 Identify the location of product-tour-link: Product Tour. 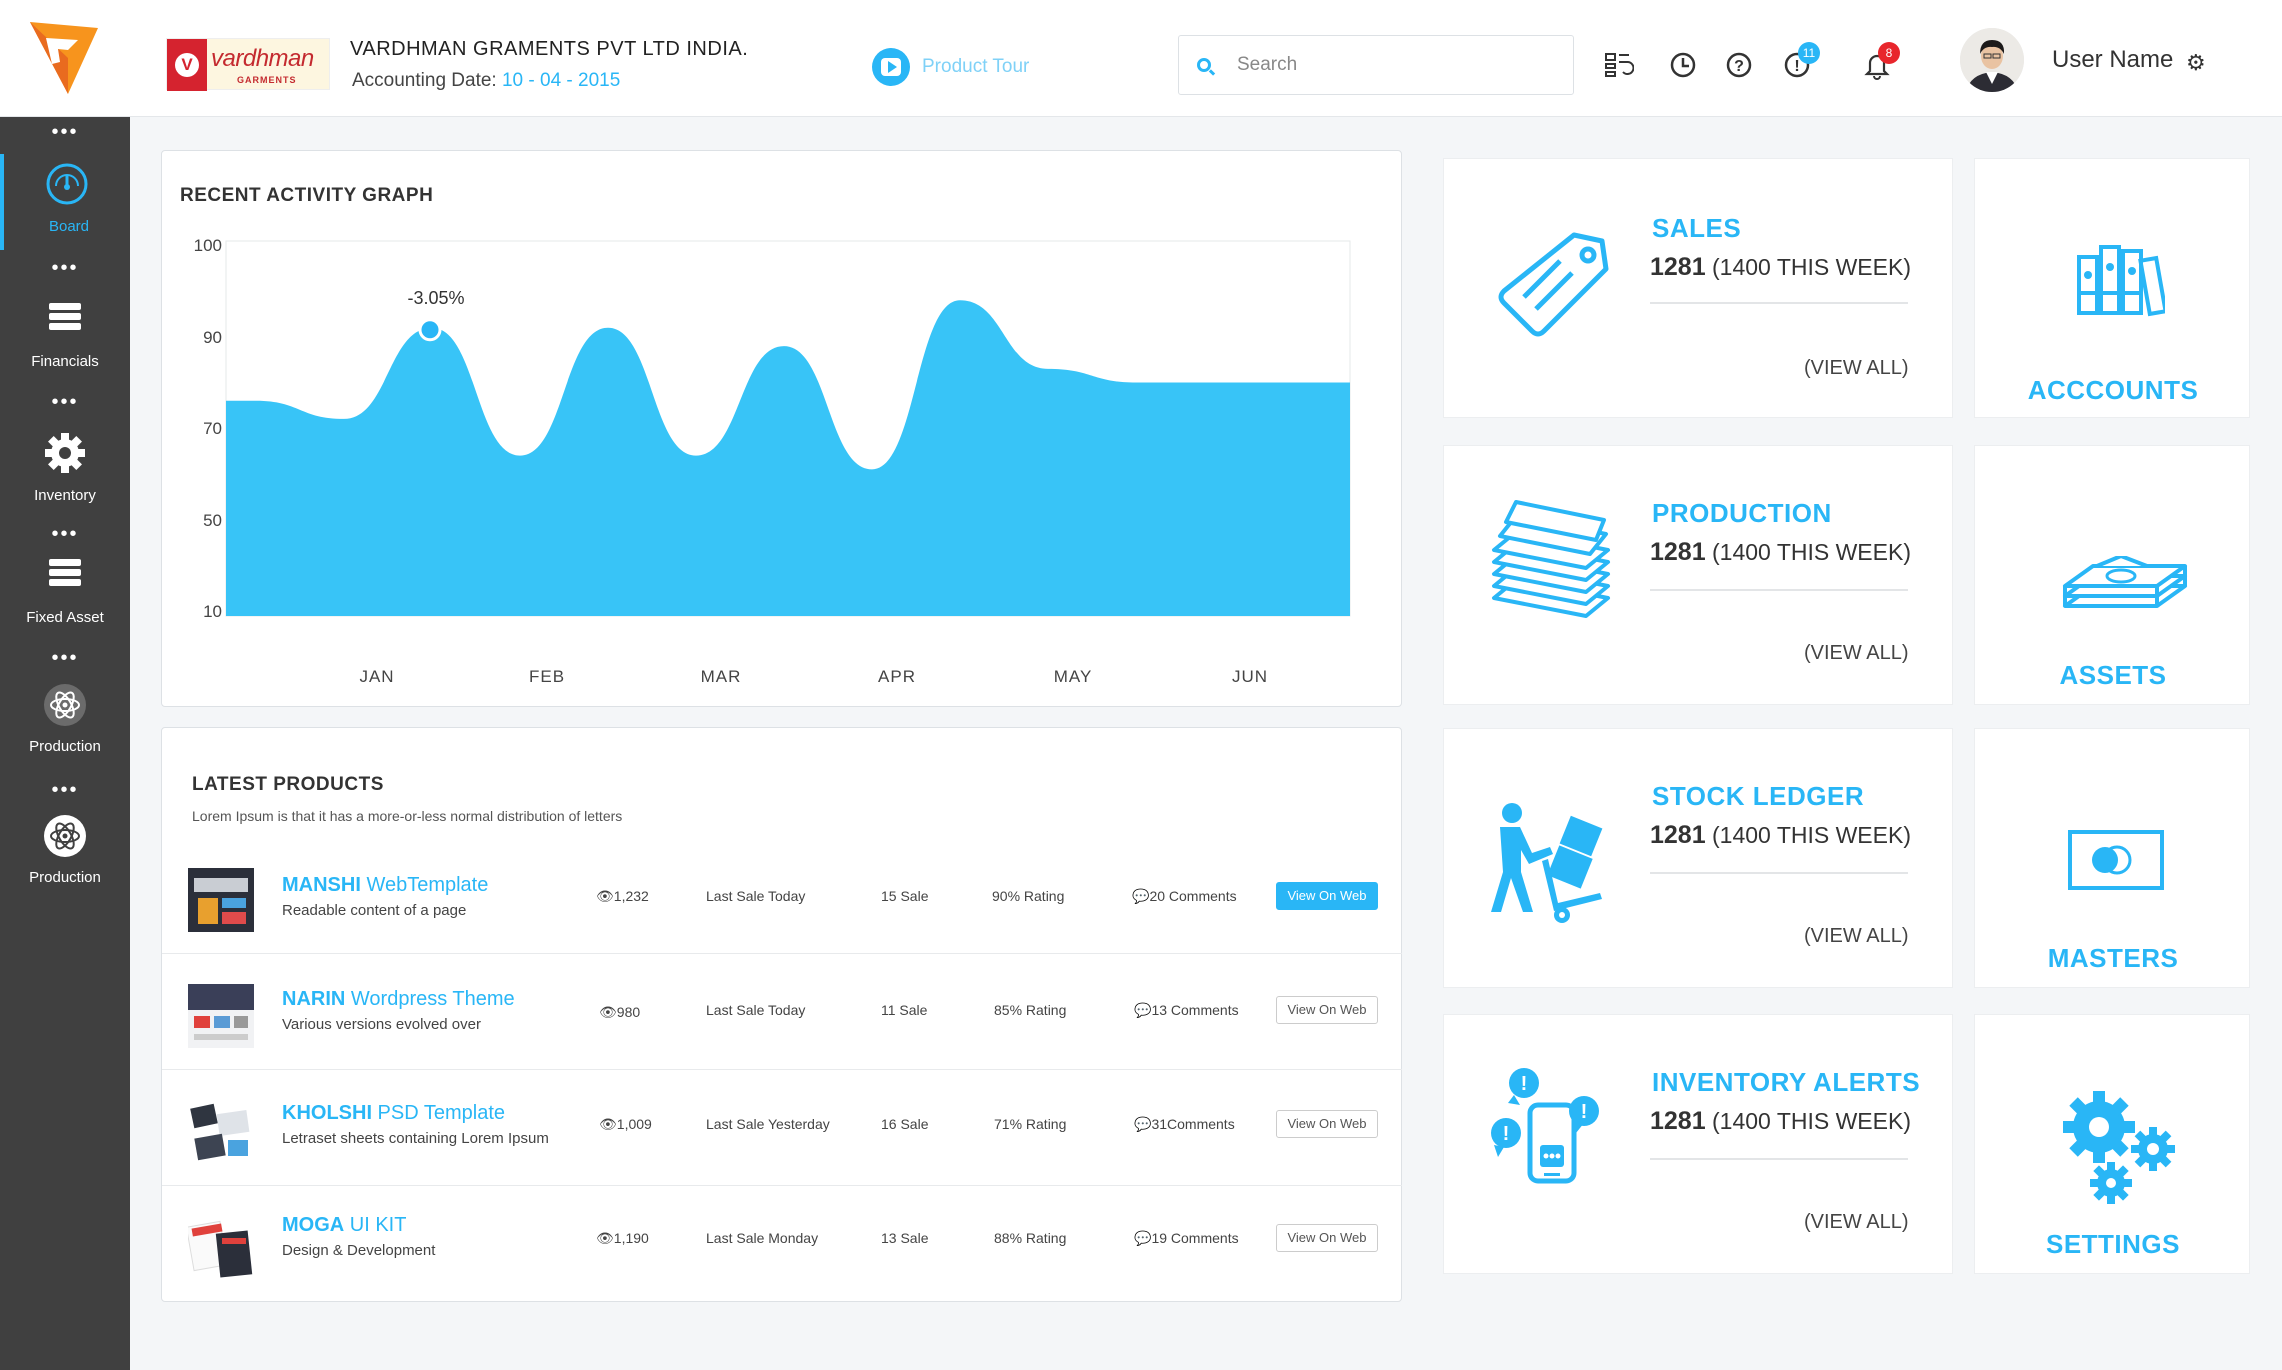
(950, 67).